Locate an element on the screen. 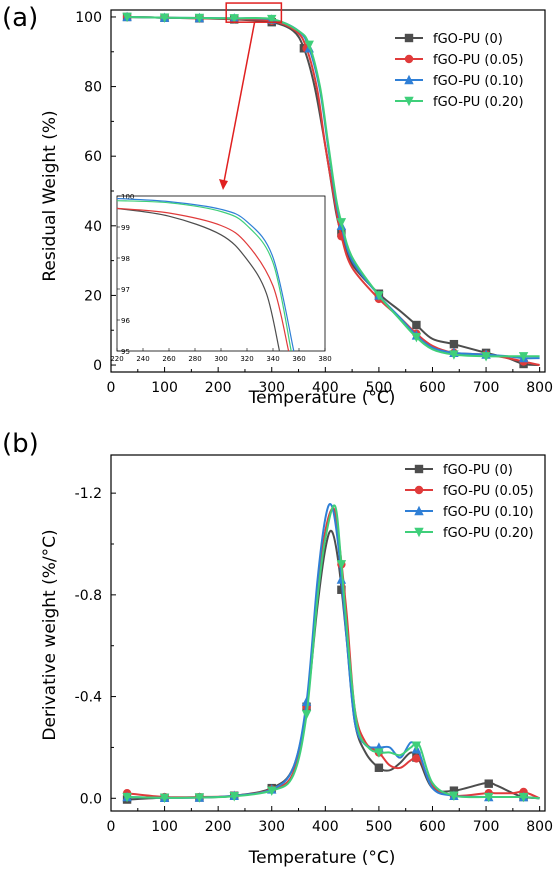 The image size is (553, 870). panel-b-x-axis-title: Temperature (°C) is located at coordinates (322, 858).